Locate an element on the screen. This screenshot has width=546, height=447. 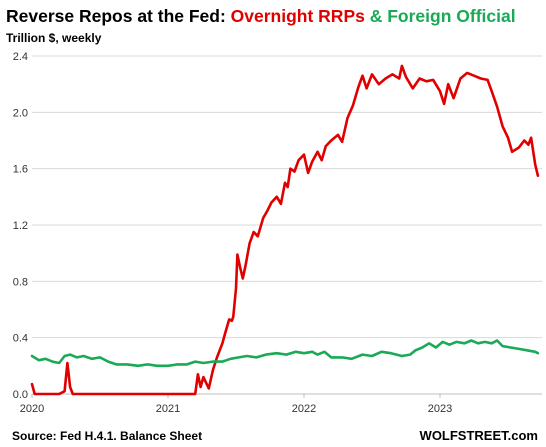
series-line-foreign-official is located at coordinates (285, 353).